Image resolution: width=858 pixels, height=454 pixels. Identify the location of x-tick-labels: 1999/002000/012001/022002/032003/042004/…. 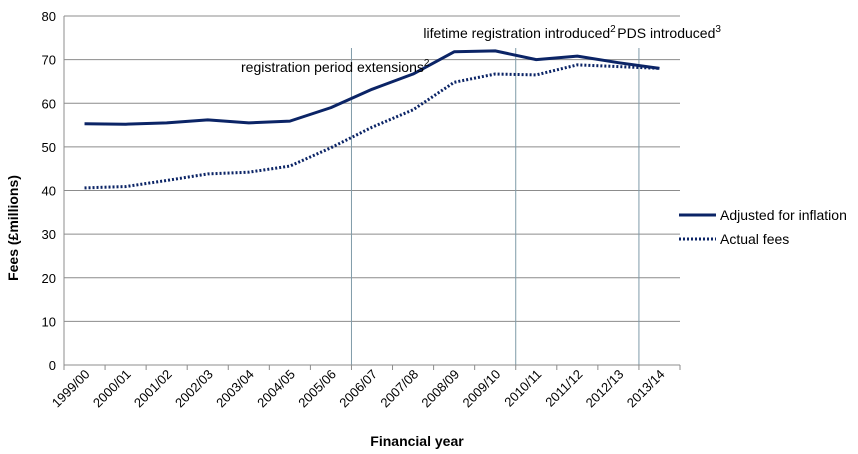
(358, 389).